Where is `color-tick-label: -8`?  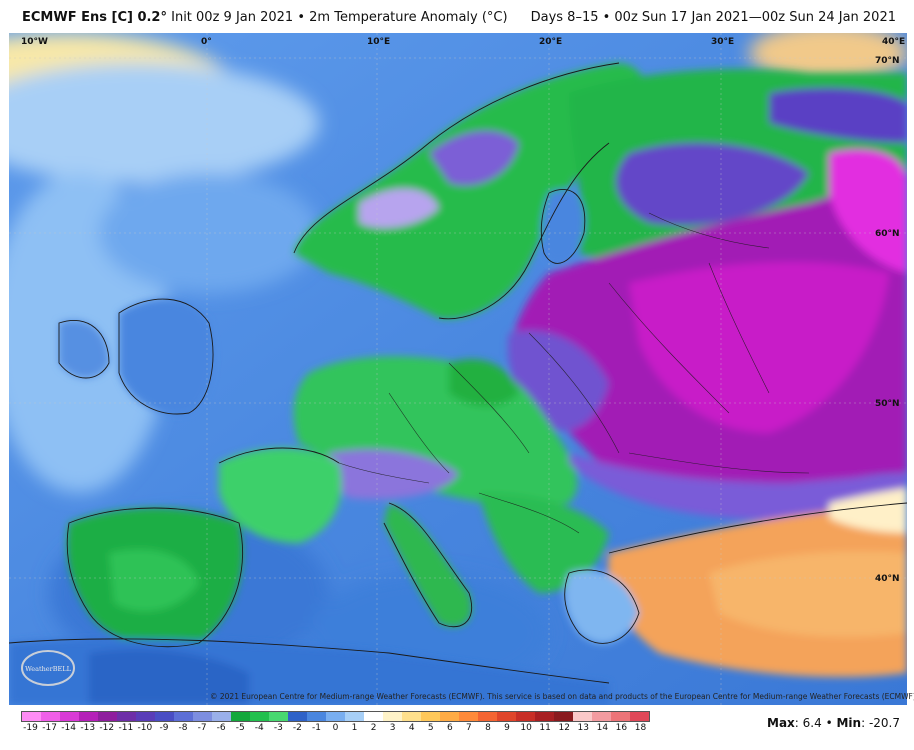 color-tick-label: -8 is located at coordinates (183, 728).